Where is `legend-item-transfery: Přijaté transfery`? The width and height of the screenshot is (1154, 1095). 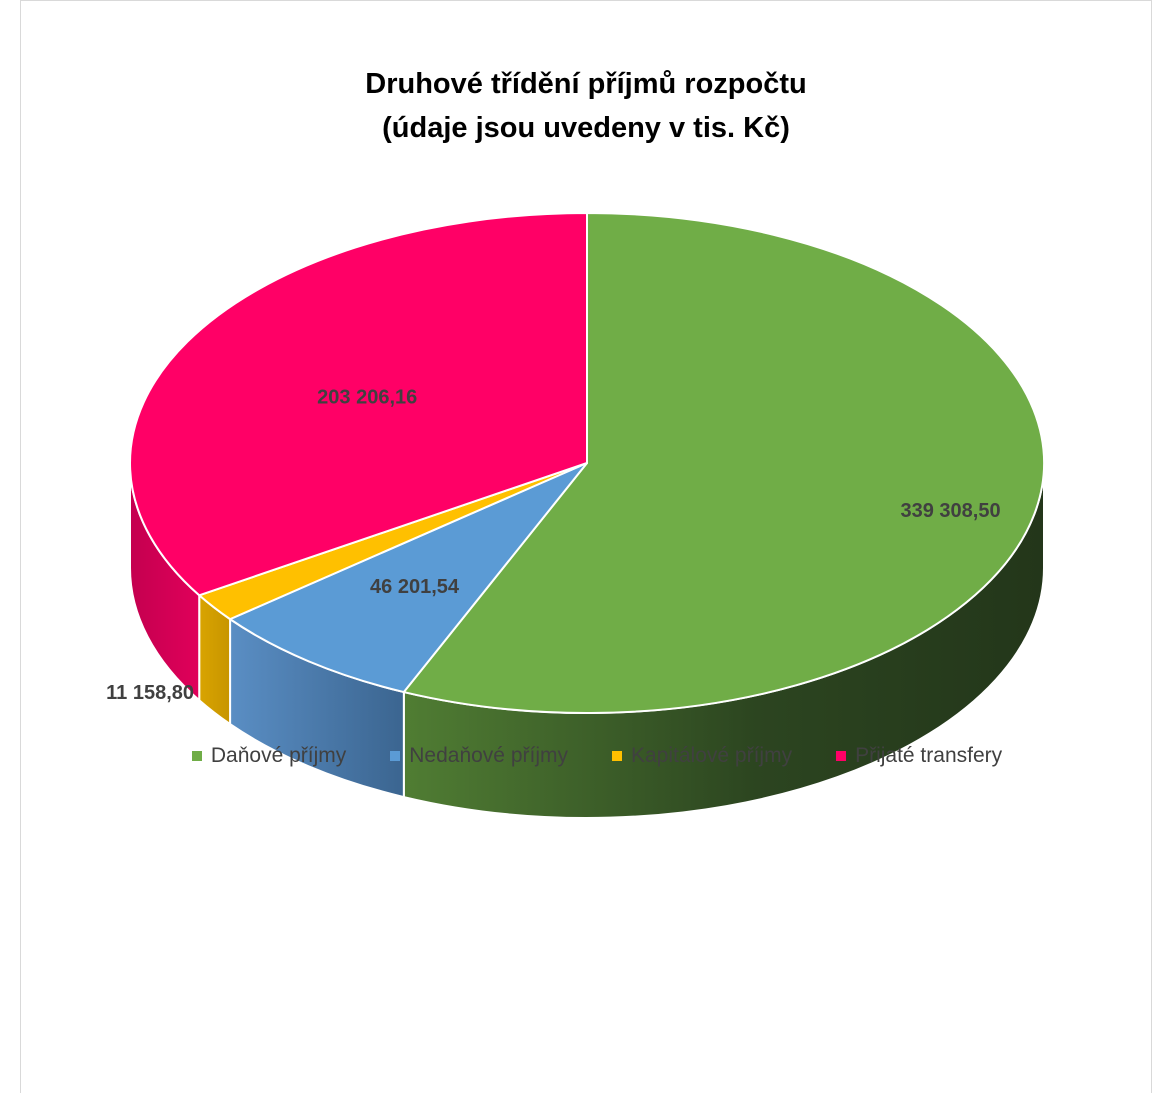
legend-item-transfery: Přijaté transfery is located at coordinates (919, 756).